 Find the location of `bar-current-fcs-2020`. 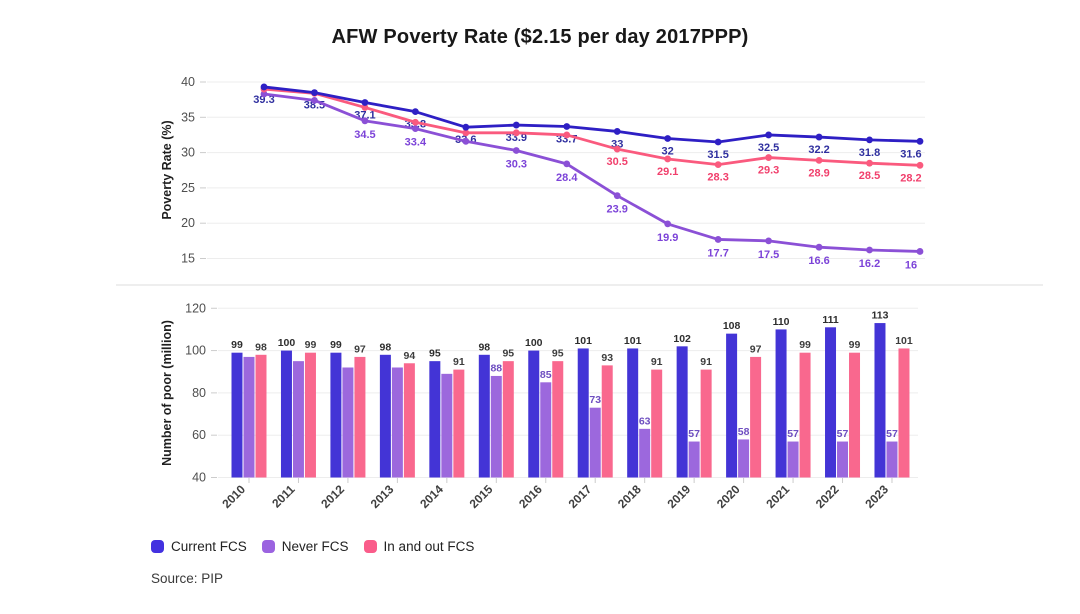

bar-current-fcs-2020 is located at coordinates (732, 405).